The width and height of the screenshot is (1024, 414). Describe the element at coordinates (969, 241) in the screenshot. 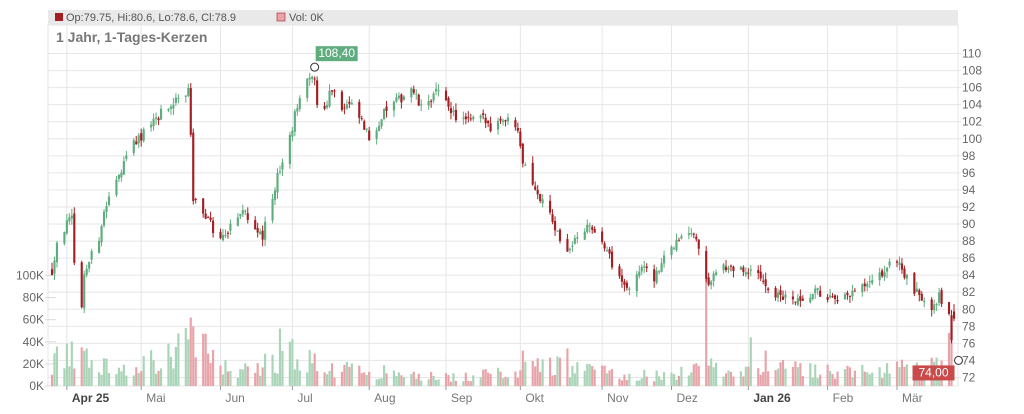

I see `price-tick-label: 88` at that location.